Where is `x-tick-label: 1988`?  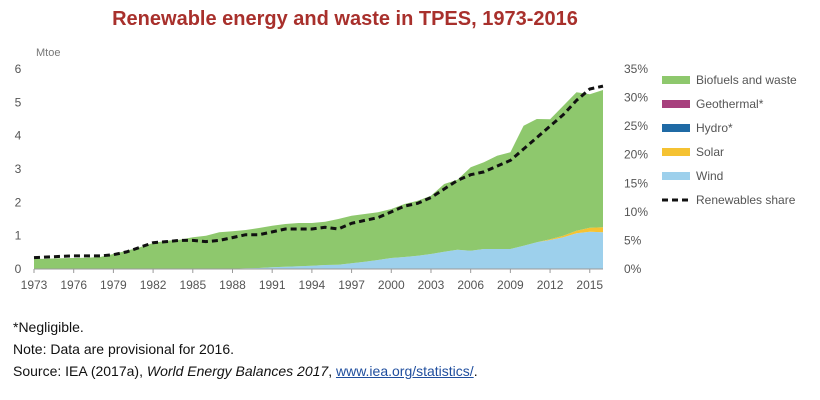 x-tick-label: 1988 is located at coordinates (232, 285).